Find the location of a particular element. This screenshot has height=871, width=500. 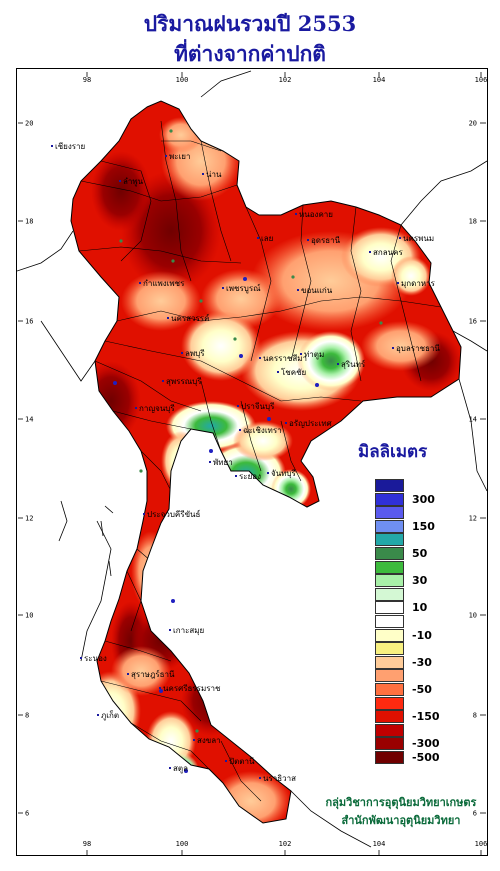

province-label: อรัญประเทศ is located at coordinates (310, 423).